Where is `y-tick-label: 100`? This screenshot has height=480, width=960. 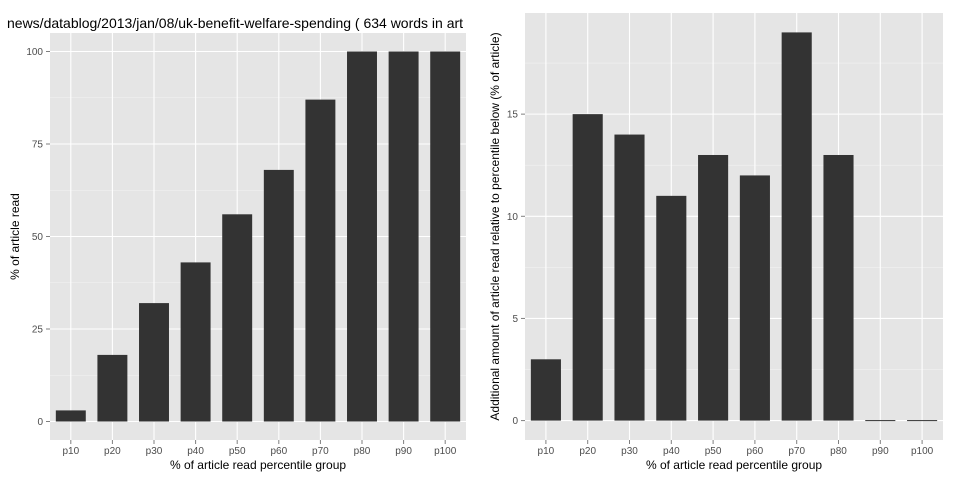
y-tick-label: 100 is located at coordinates (34, 52).